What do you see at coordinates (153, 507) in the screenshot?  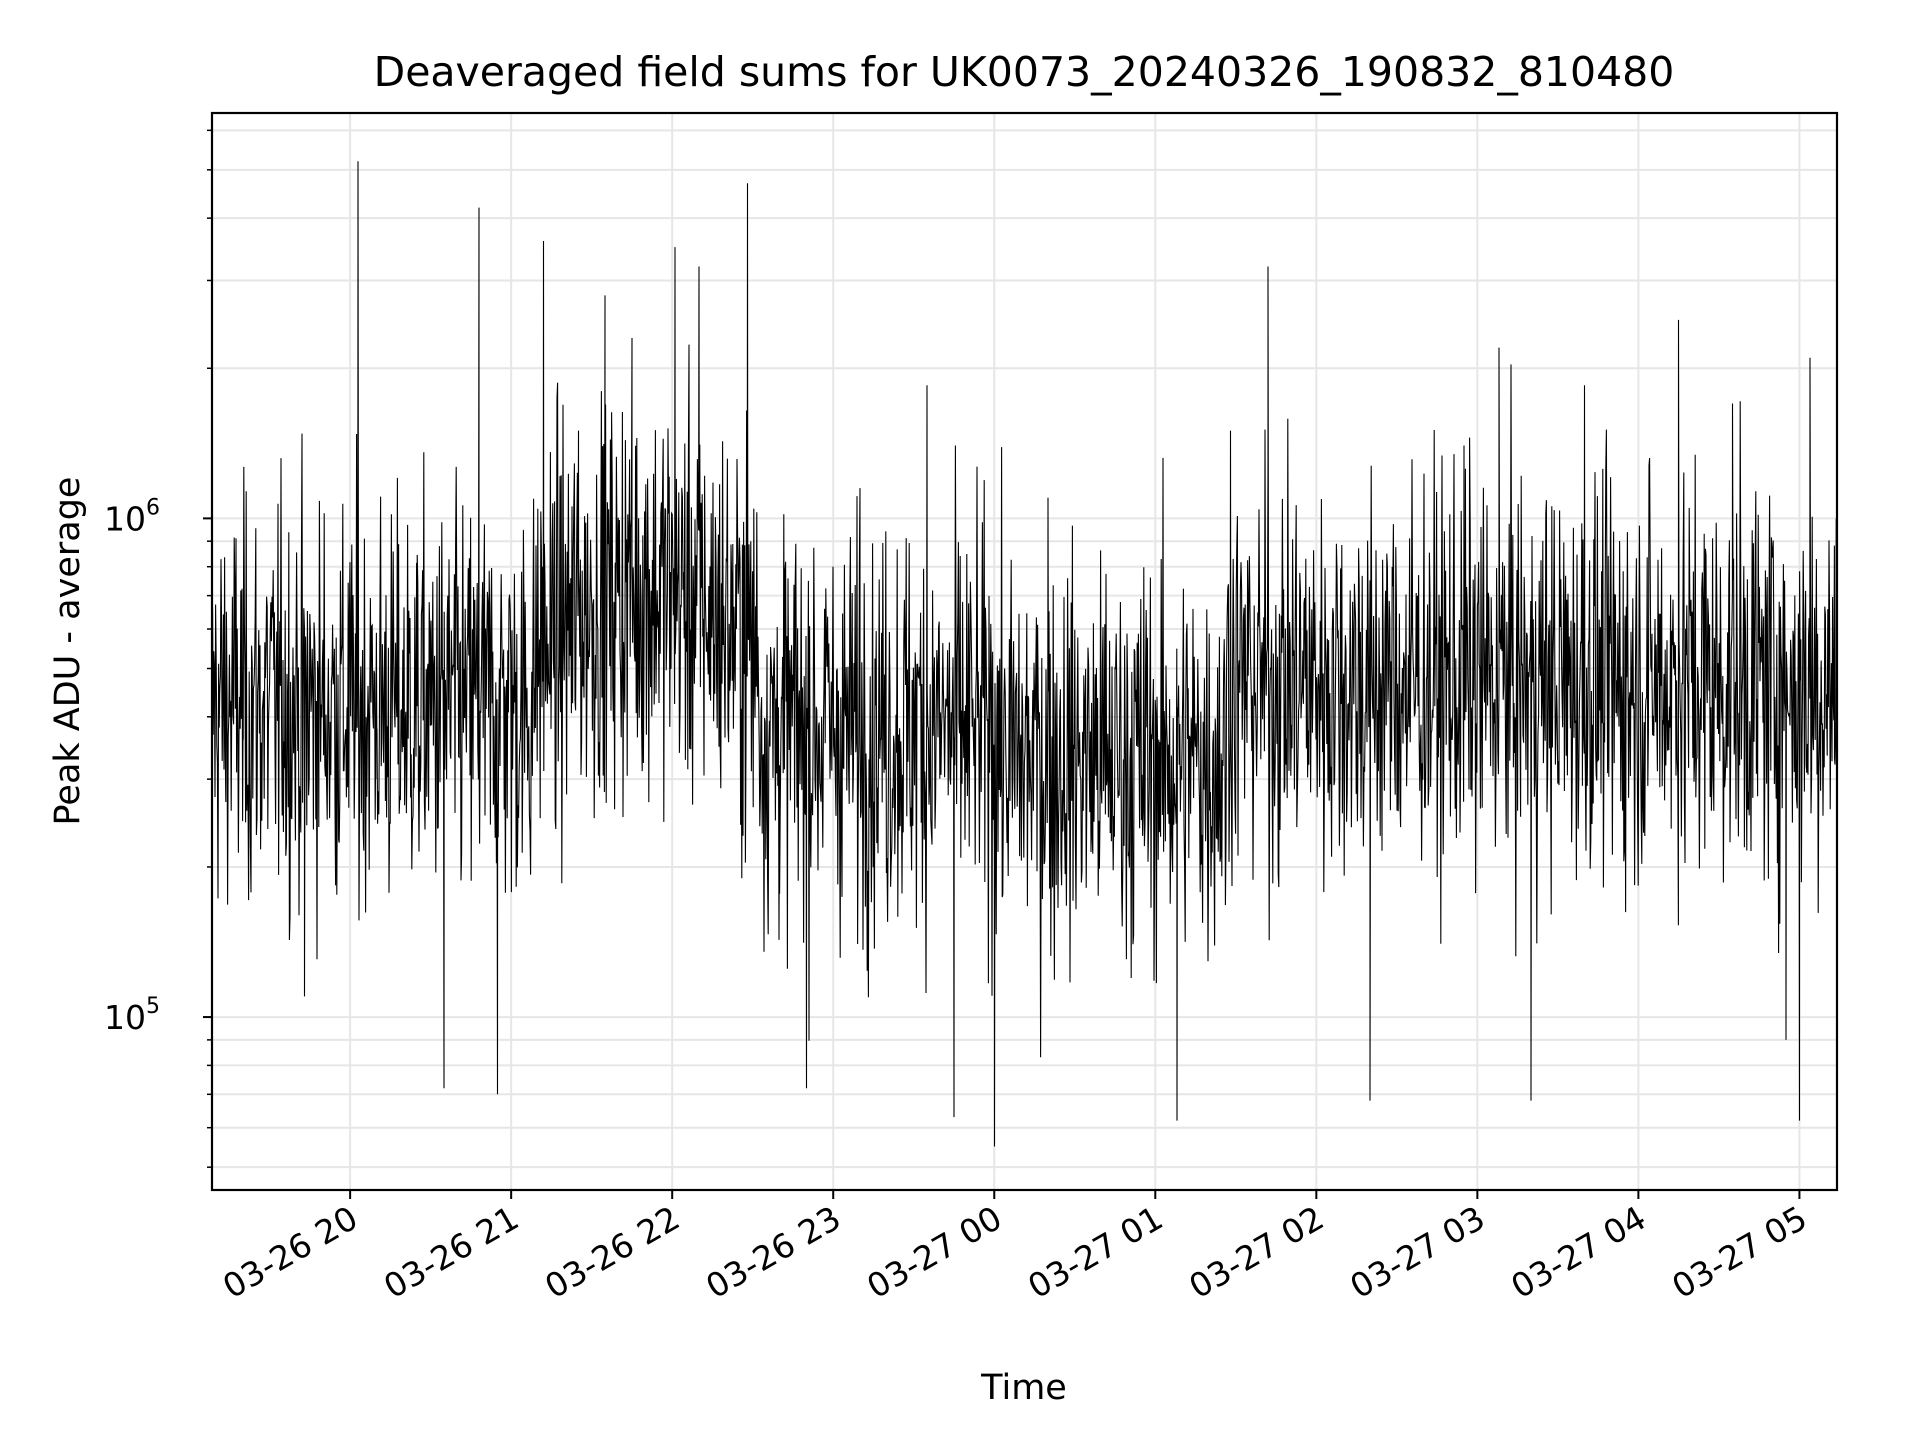 I see `y-tick-exponent: 6` at bounding box center [153, 507].